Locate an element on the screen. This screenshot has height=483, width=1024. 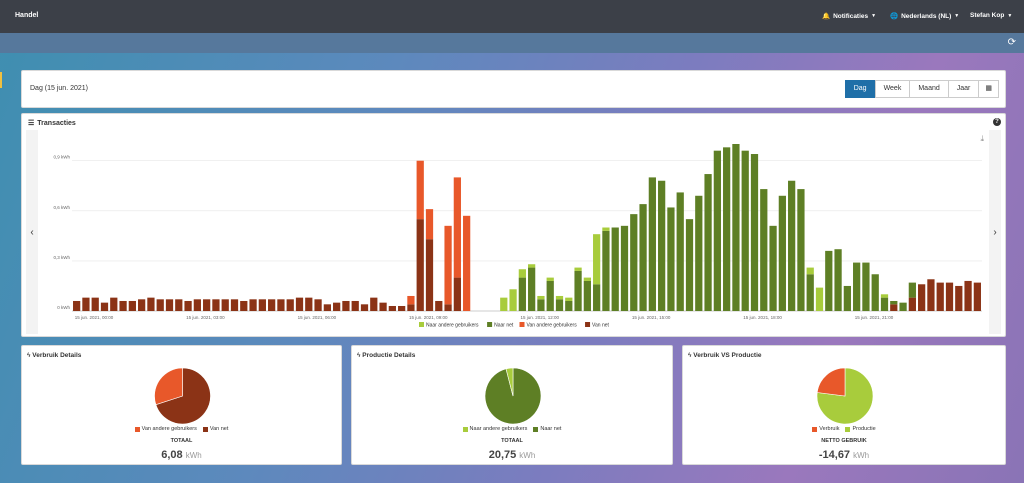
download-icon: ⤓ is located at coordinates (982, 138).